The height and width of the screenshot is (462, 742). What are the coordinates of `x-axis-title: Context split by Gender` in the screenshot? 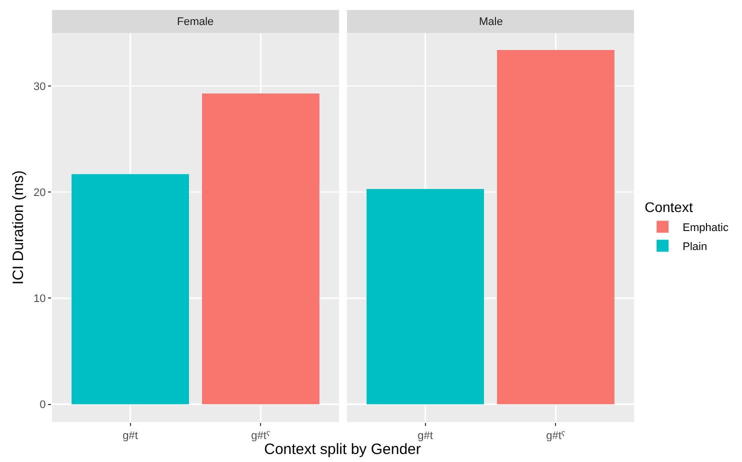 It's located at (342, 449).